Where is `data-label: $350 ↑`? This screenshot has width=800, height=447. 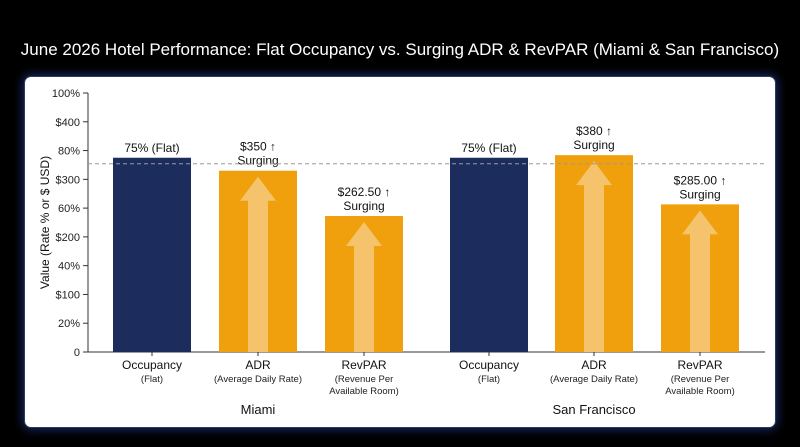
data-label: $350 ↑ is located at coordinates (258, 147).